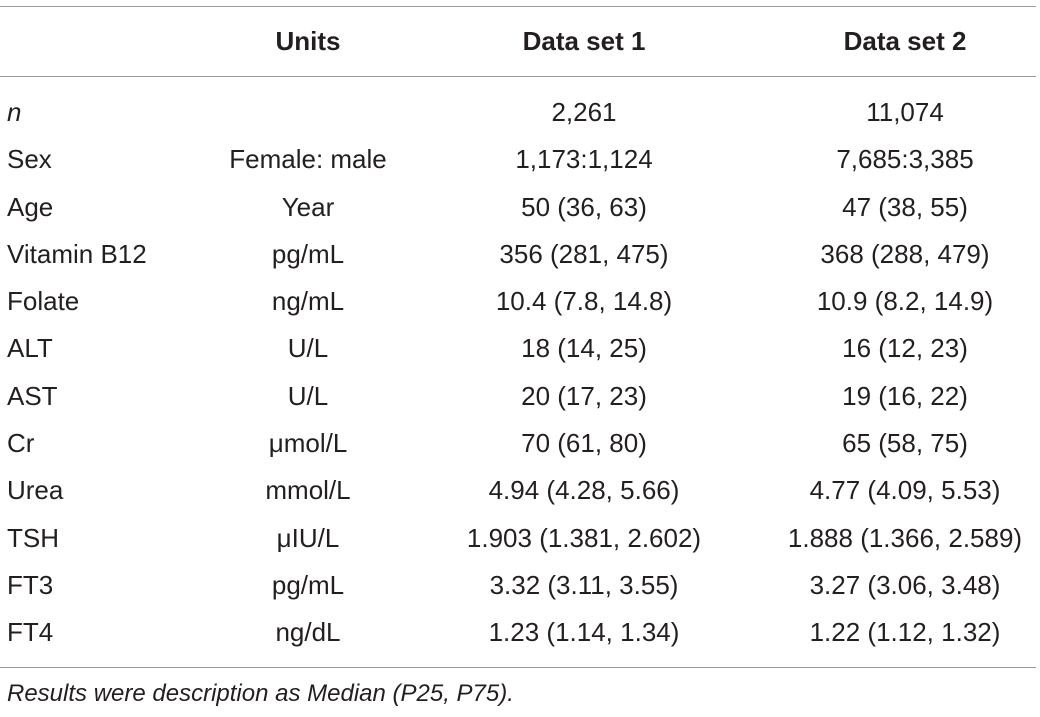 This screenshot has width=1040, height=717. Describe the element at coordinates (308, 632) in the screenshot. I see `cell-units: ng/dL` at that location.